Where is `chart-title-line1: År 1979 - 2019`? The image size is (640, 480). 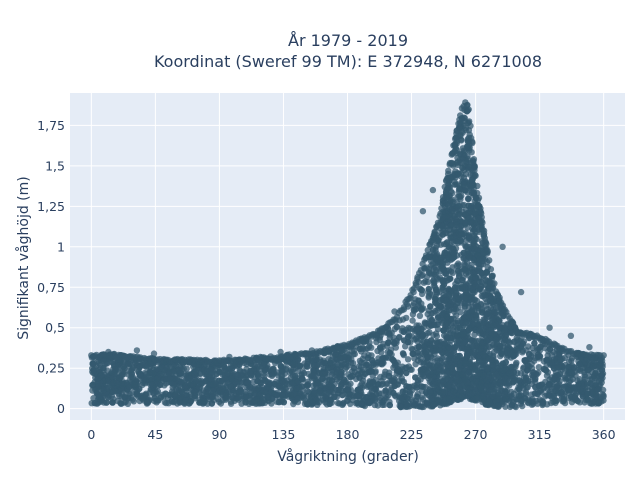 chart-title-line1: År 1979 - 2019 is located at coordinates (348, 40).